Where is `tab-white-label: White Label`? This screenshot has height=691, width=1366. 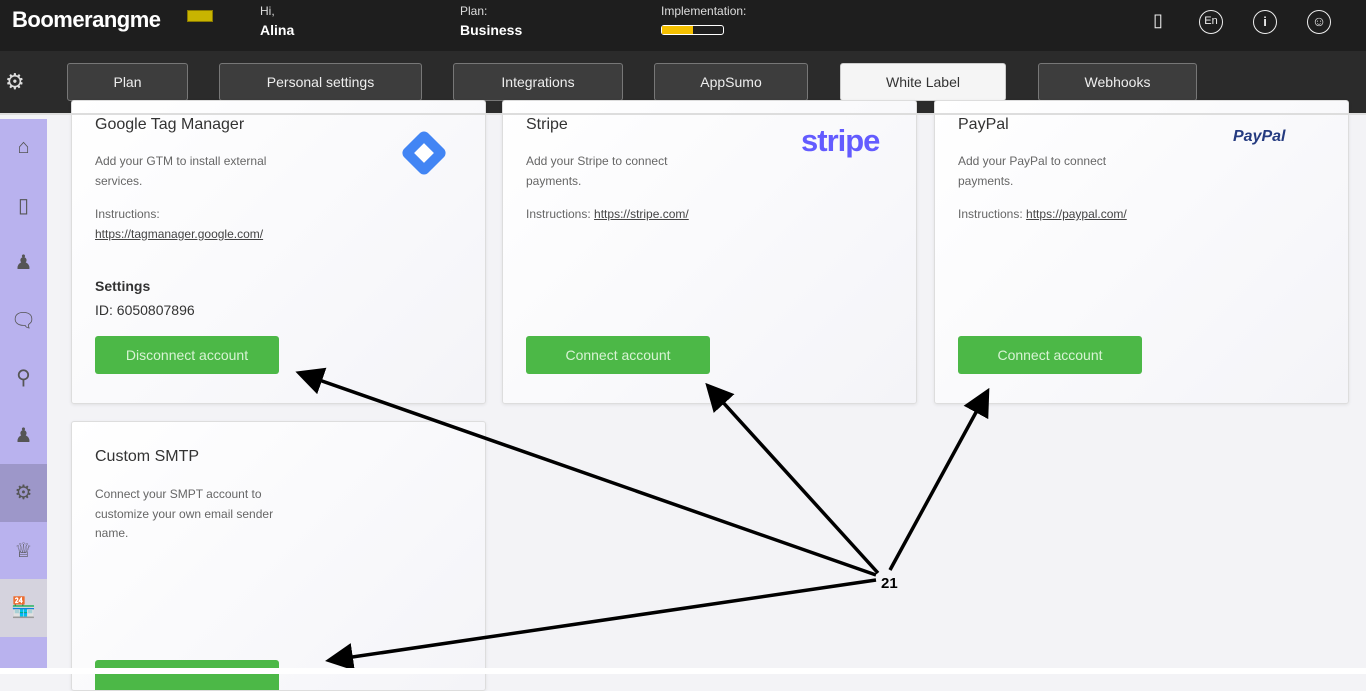
tab-white-label: White Label is located at coordinates (923, 82).